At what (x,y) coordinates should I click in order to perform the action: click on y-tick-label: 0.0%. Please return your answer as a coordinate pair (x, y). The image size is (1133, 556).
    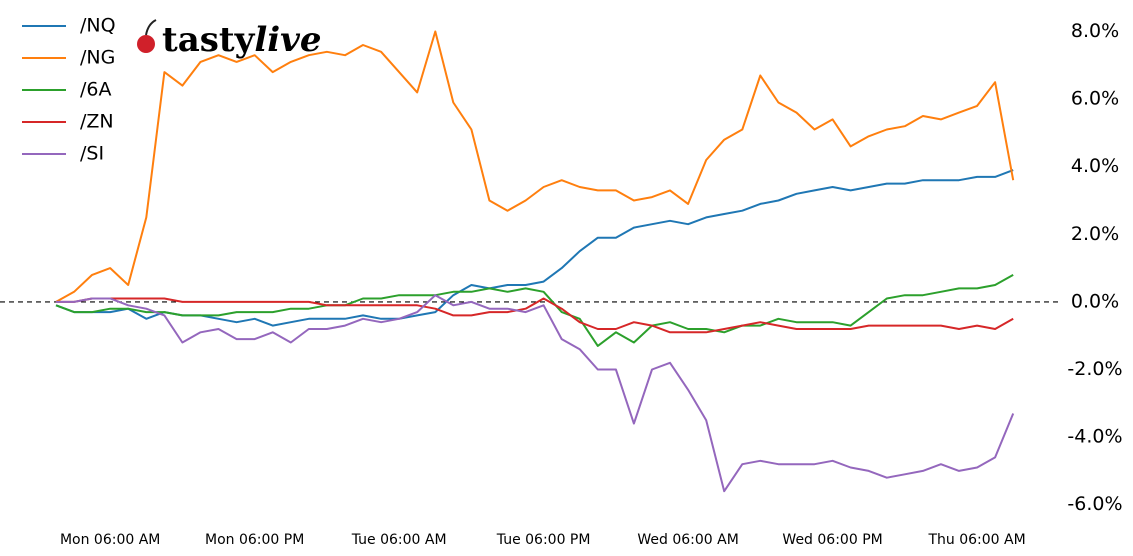
    Looking at the image, I should click on (1095, 301).